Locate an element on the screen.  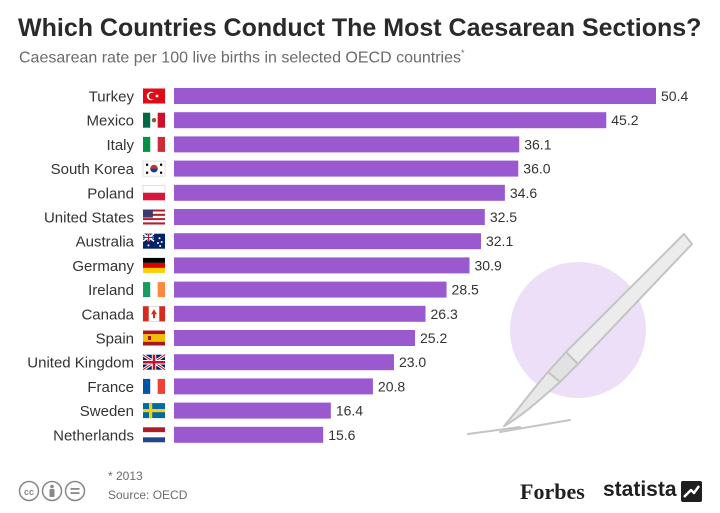
forbes-logo: Forbes is located at coordinates (552, 491).